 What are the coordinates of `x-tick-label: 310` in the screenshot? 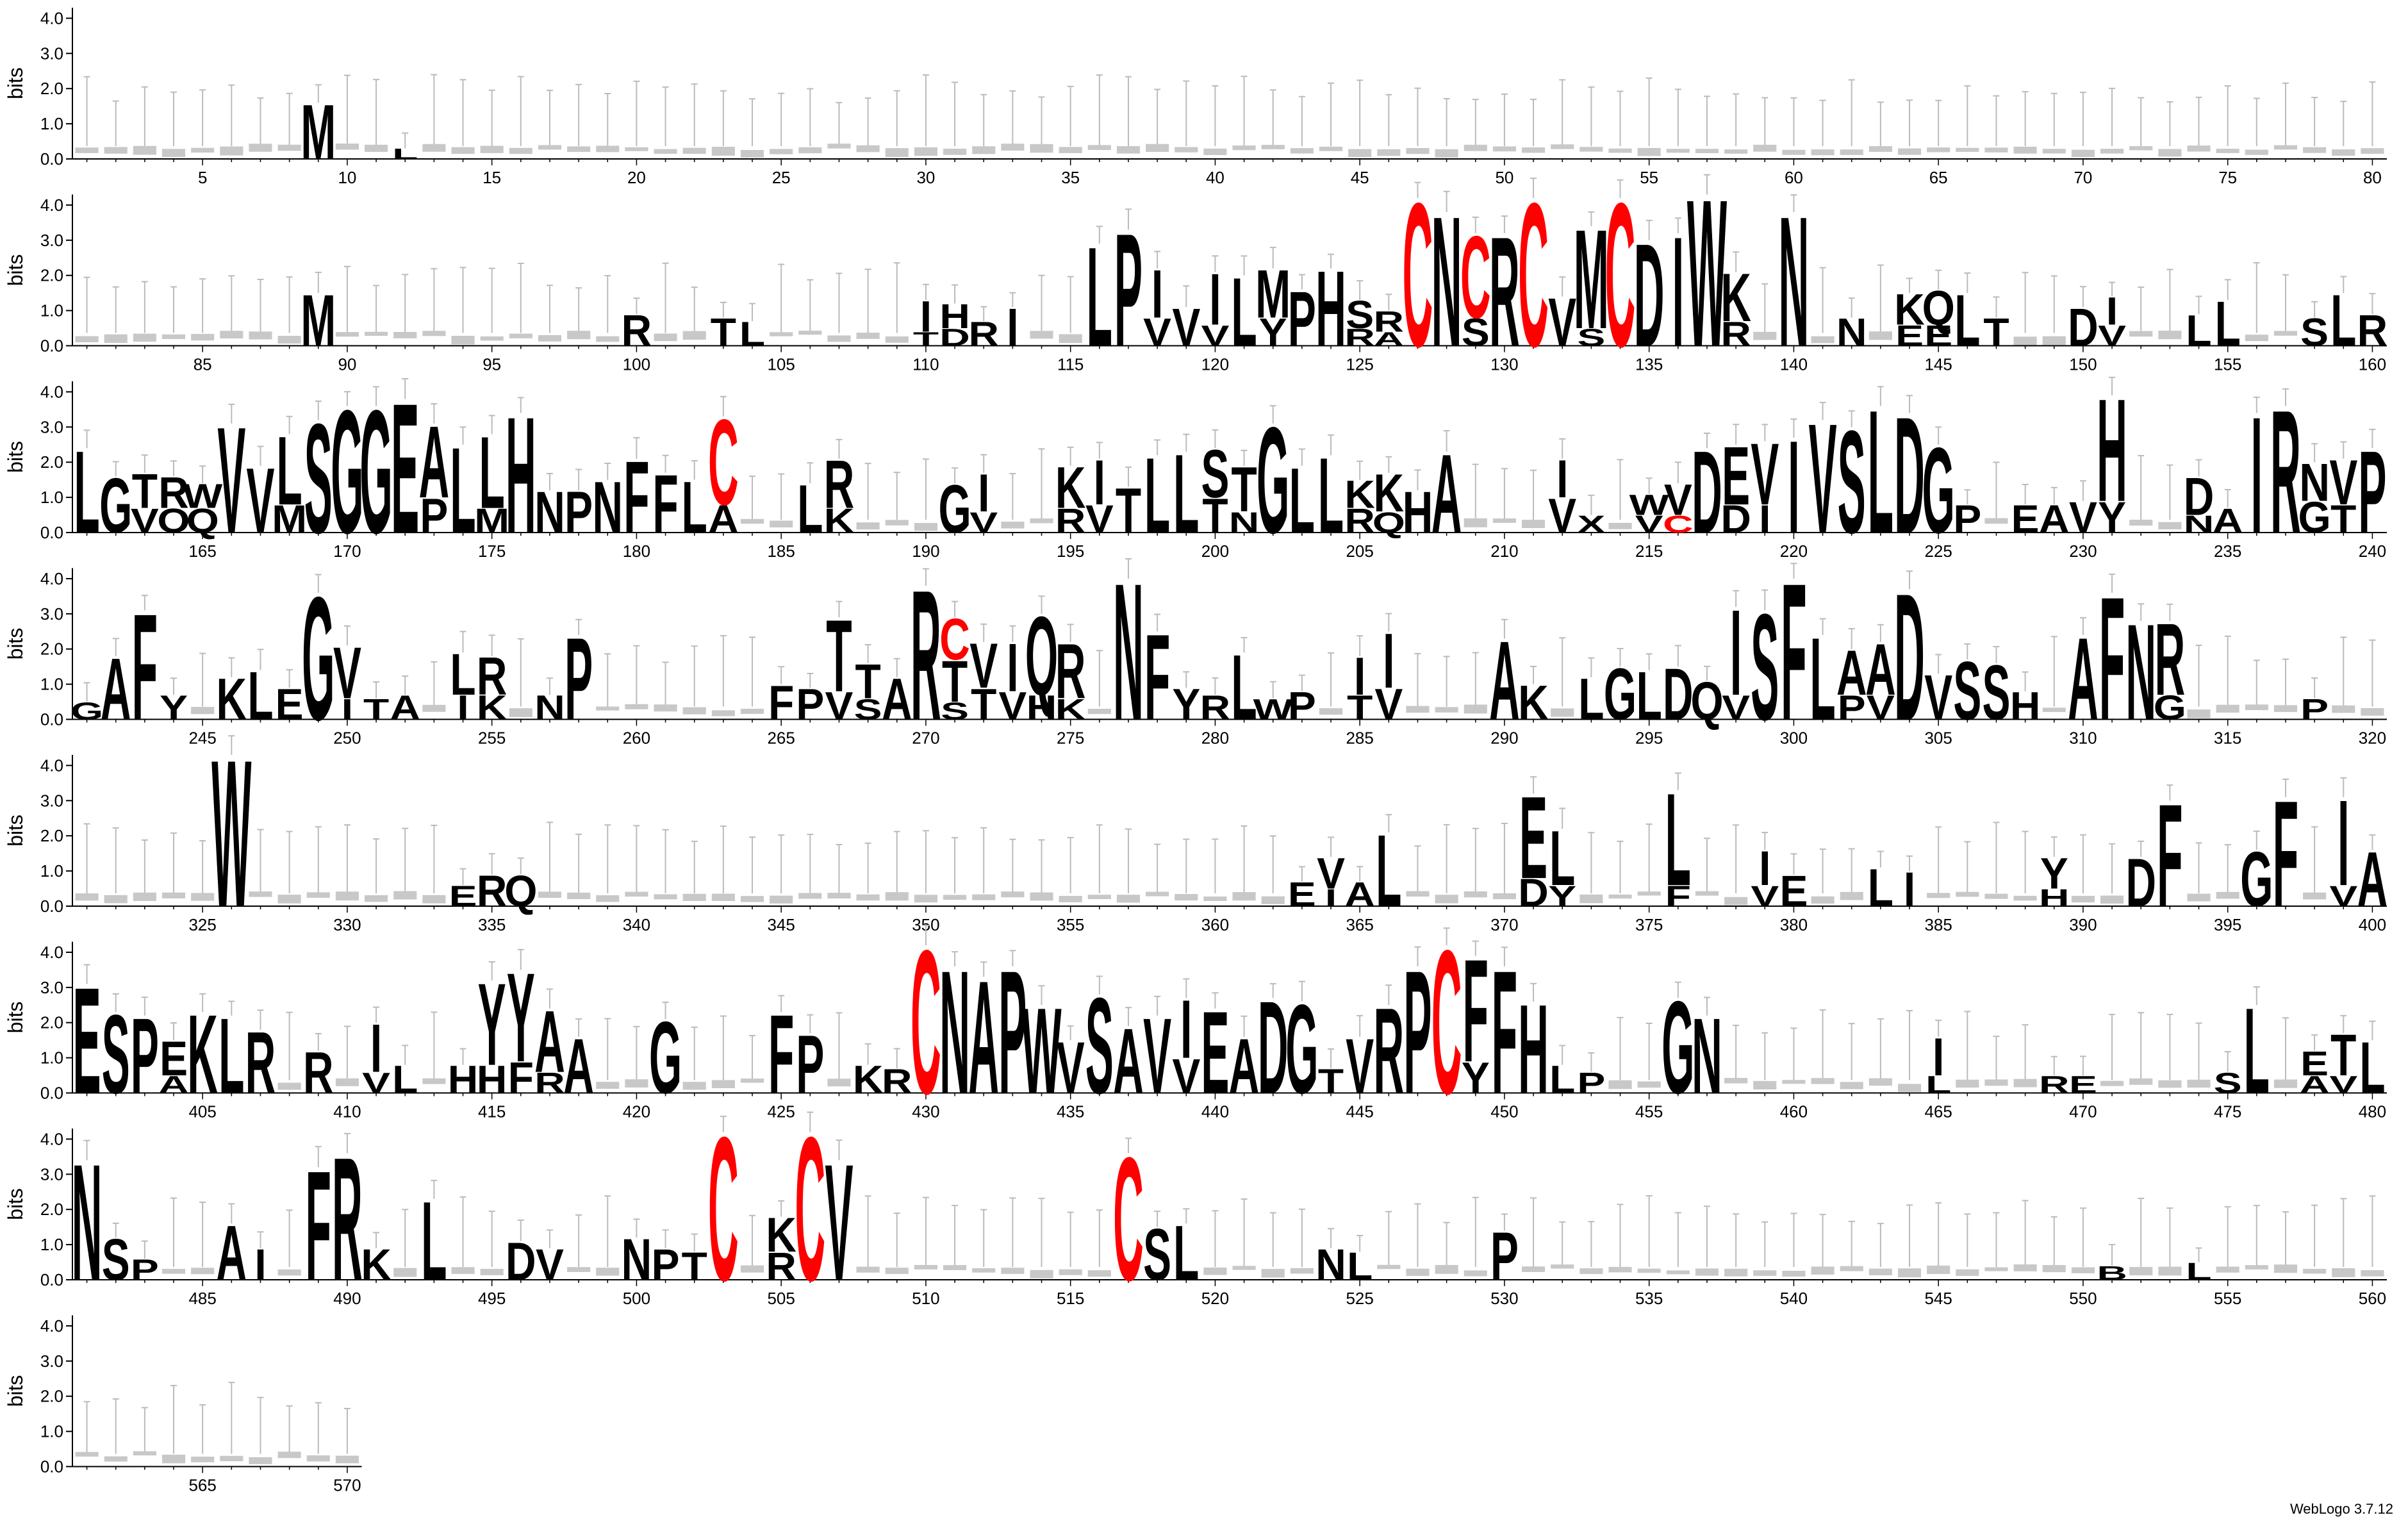 It's located at (2083, 738).